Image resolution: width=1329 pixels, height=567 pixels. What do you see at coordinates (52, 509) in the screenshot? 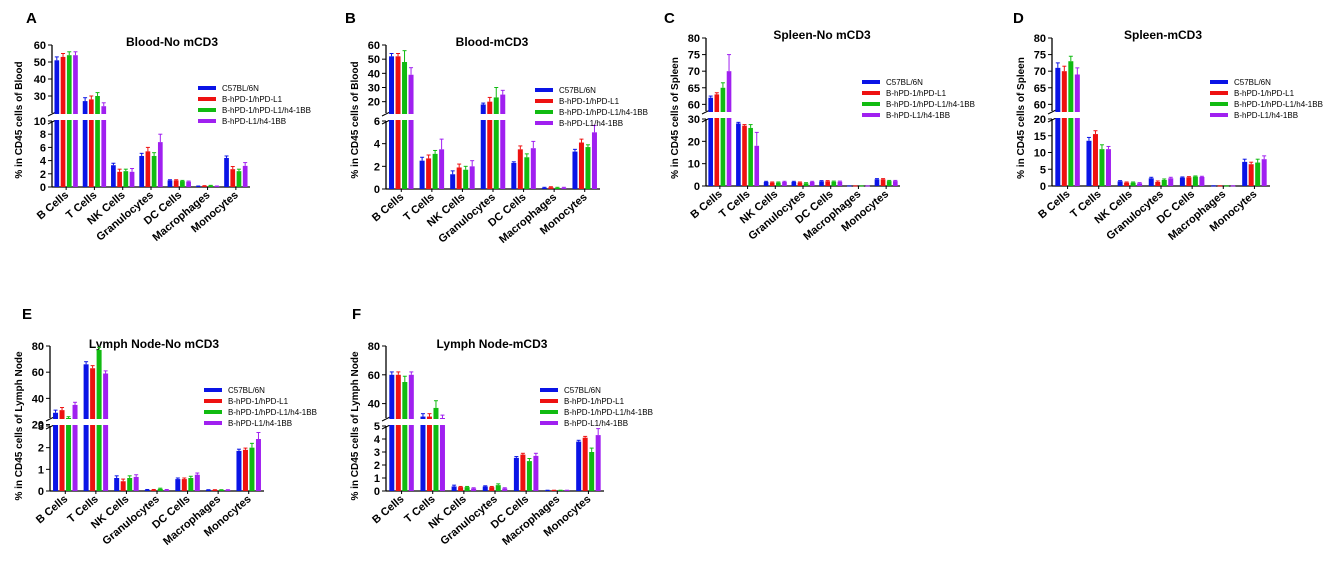
I see `x-tick-label: B Cells` at bounding box center [52, 509].